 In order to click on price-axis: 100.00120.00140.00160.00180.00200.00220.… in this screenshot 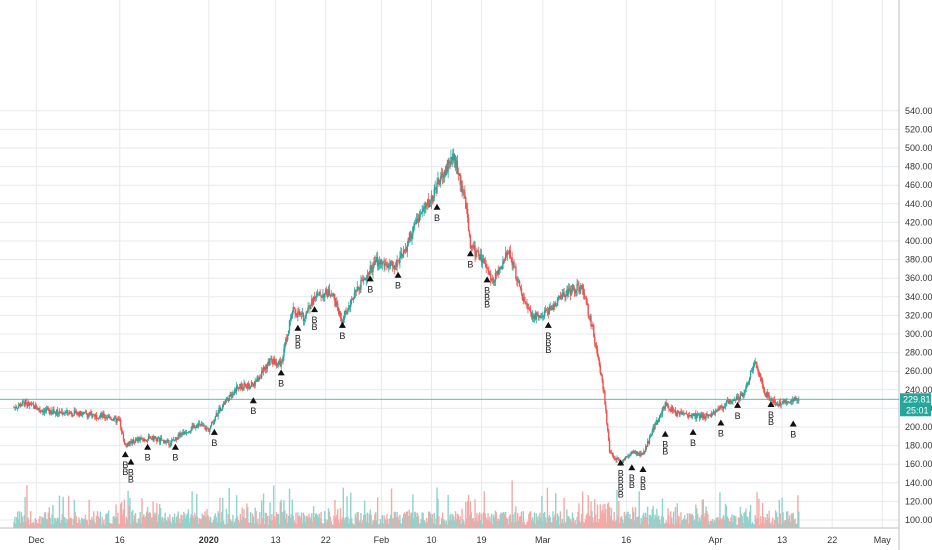, I will do `click(918, 315)`.